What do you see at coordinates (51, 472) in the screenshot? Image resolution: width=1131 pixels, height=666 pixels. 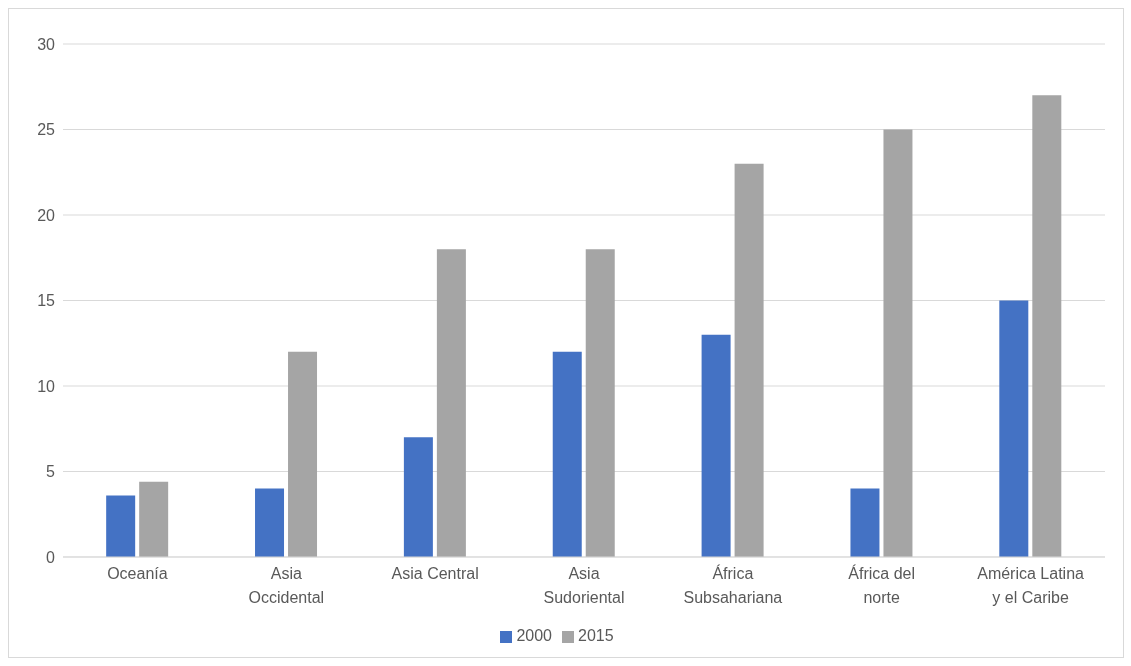 I see `y-tick-label: 5` at bounding box center [51, 472].